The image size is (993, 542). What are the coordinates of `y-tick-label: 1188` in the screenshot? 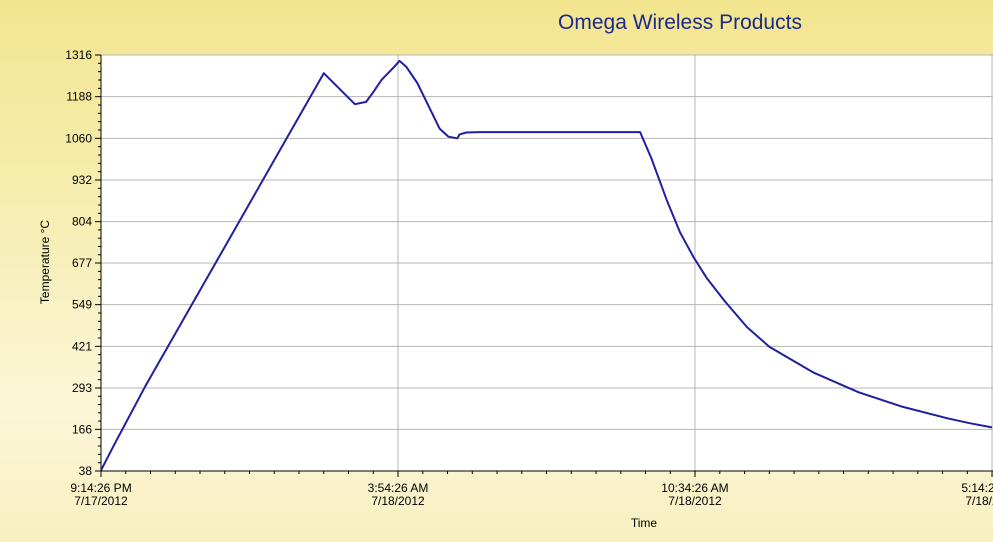 It's located at (79, 97).